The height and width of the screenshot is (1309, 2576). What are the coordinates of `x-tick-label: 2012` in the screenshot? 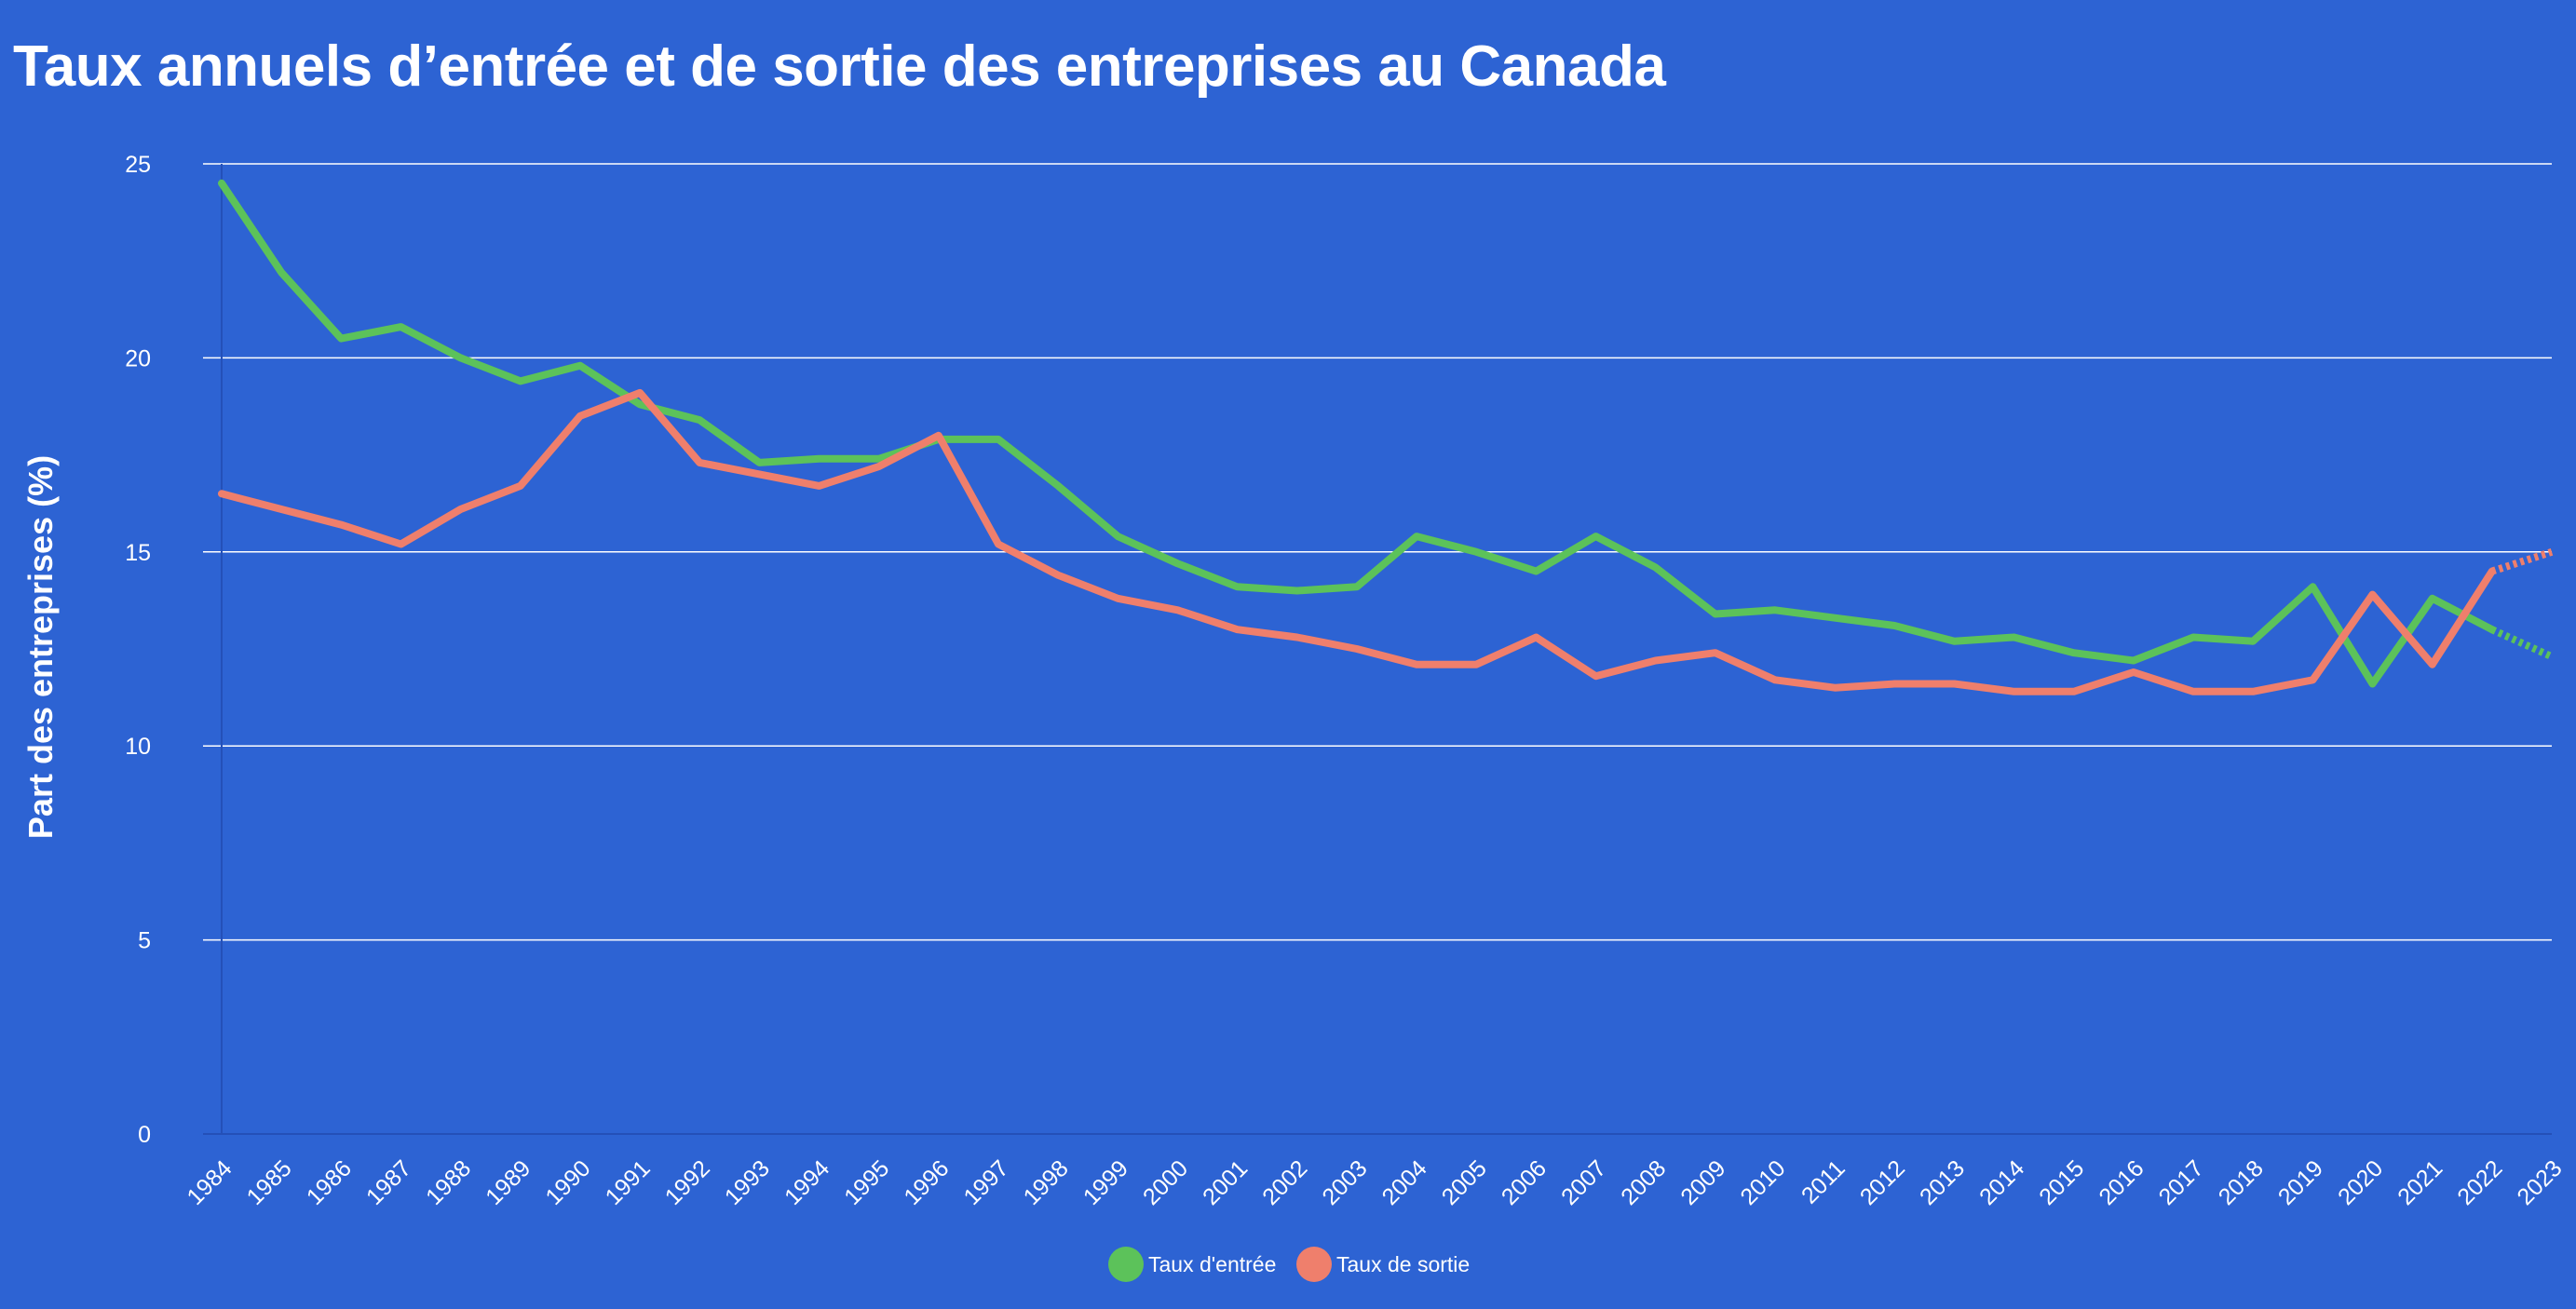 It's located at (1882, 1182).